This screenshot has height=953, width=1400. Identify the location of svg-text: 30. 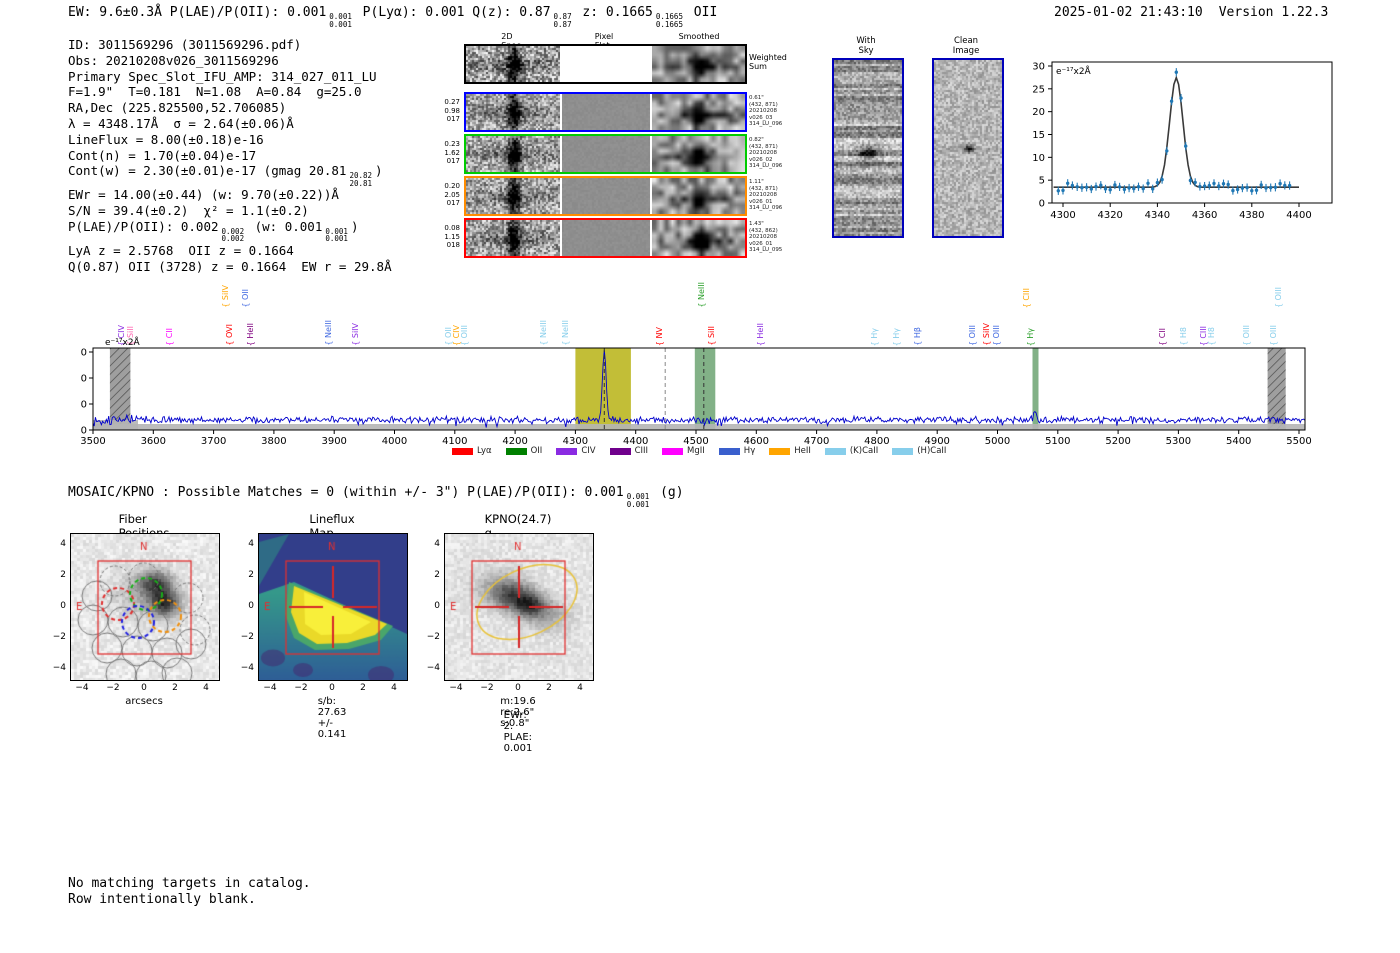
(1038, 66).